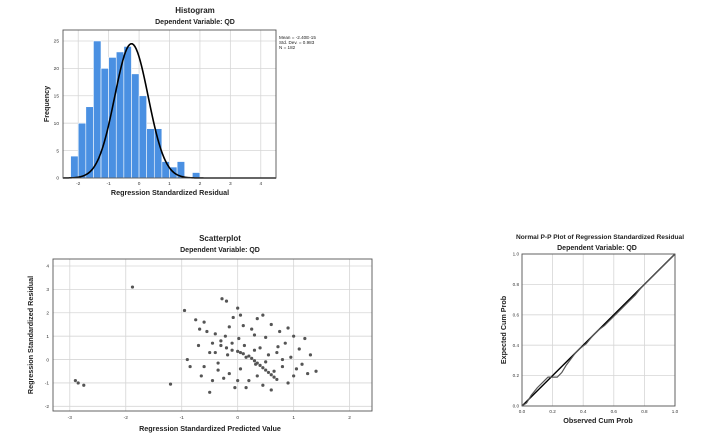  Describe the element at coordinates (297, 42) in the screenshot. I see `stats-std-dev: Std. Dev. = 0.983` at that location.